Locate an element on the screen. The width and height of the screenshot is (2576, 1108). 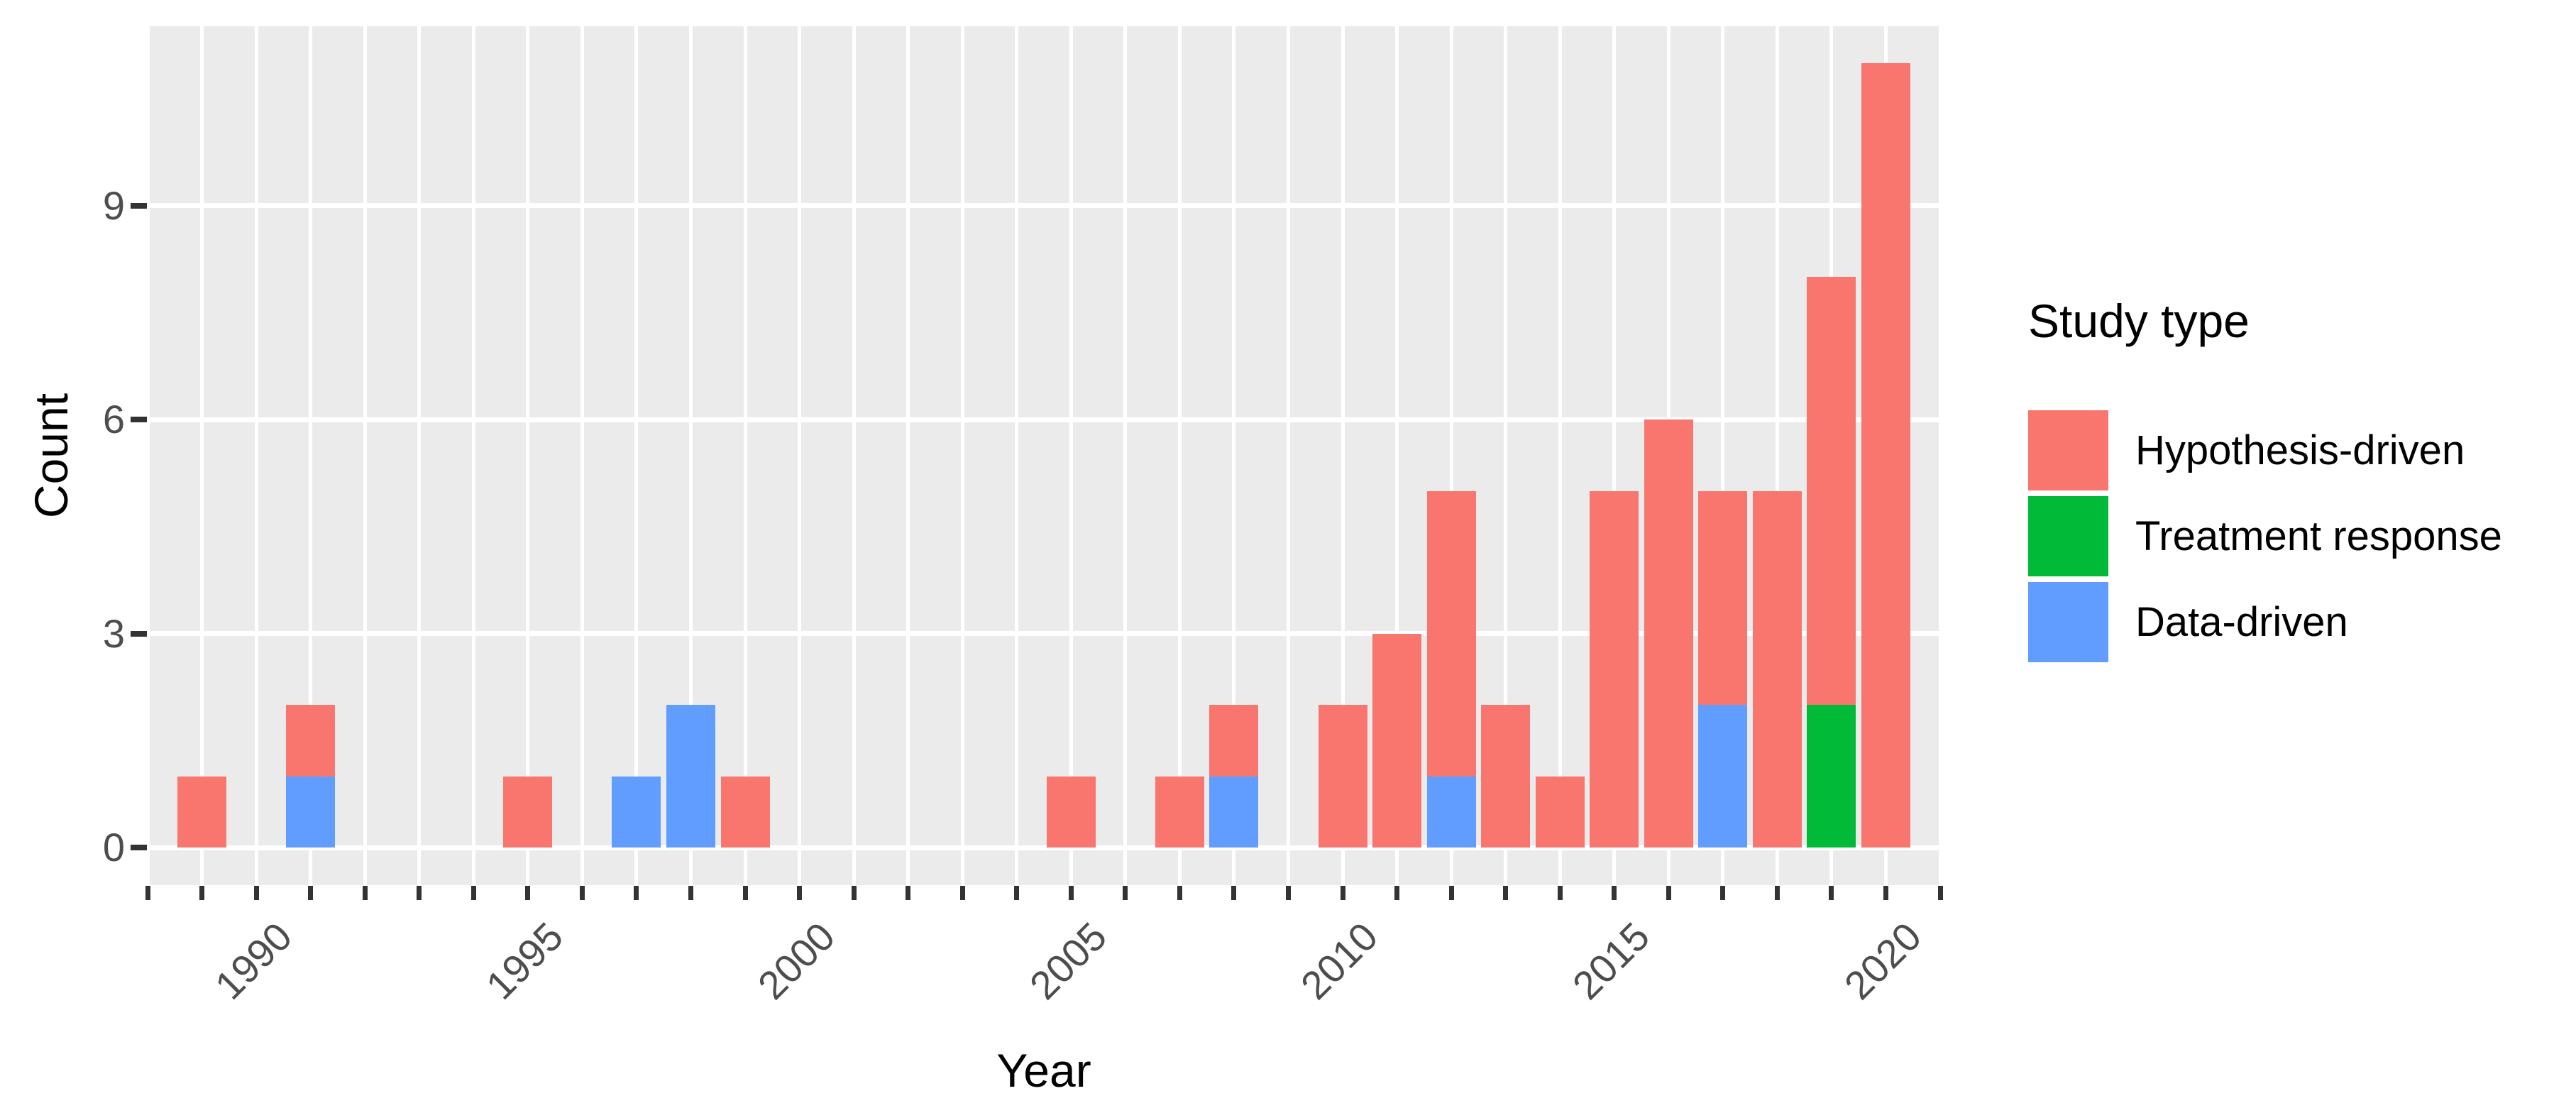
legend-spacer is located at coordinates (2265, 379).